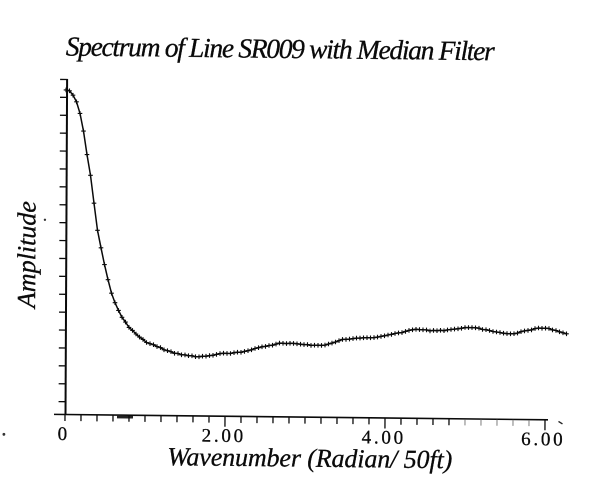 Image resolution: width=600 pixels, height=478 pixels. Describe the element at coordinates (223, 436) in the screenshot. I see `svg-text: 2.00` at that location.